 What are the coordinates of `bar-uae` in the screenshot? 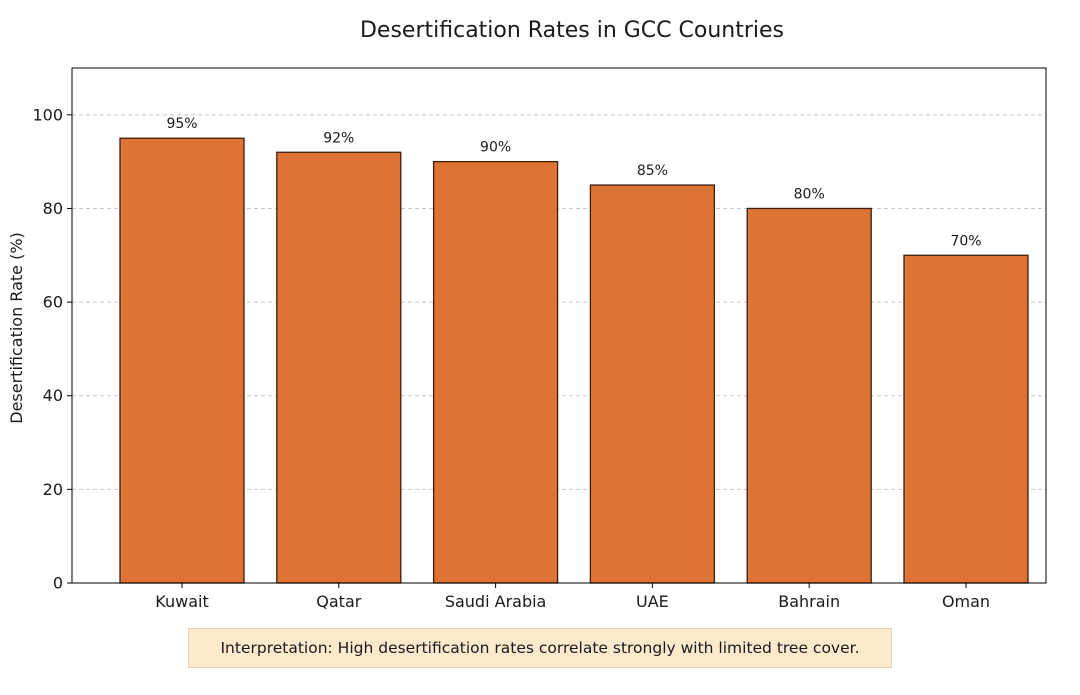 It's located at (652, 384).